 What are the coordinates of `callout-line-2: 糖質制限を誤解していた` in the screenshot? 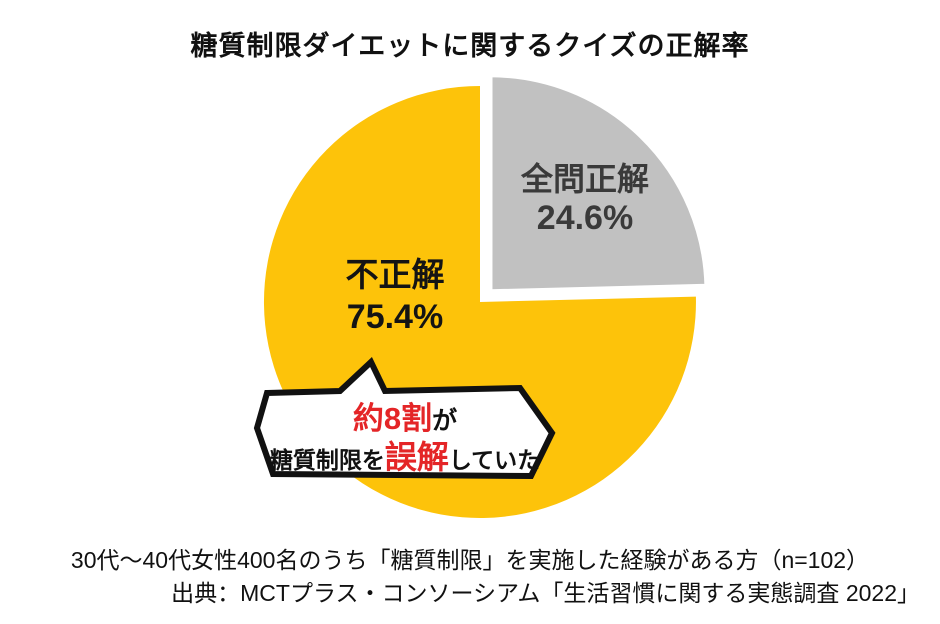 It's located at (405, 459).